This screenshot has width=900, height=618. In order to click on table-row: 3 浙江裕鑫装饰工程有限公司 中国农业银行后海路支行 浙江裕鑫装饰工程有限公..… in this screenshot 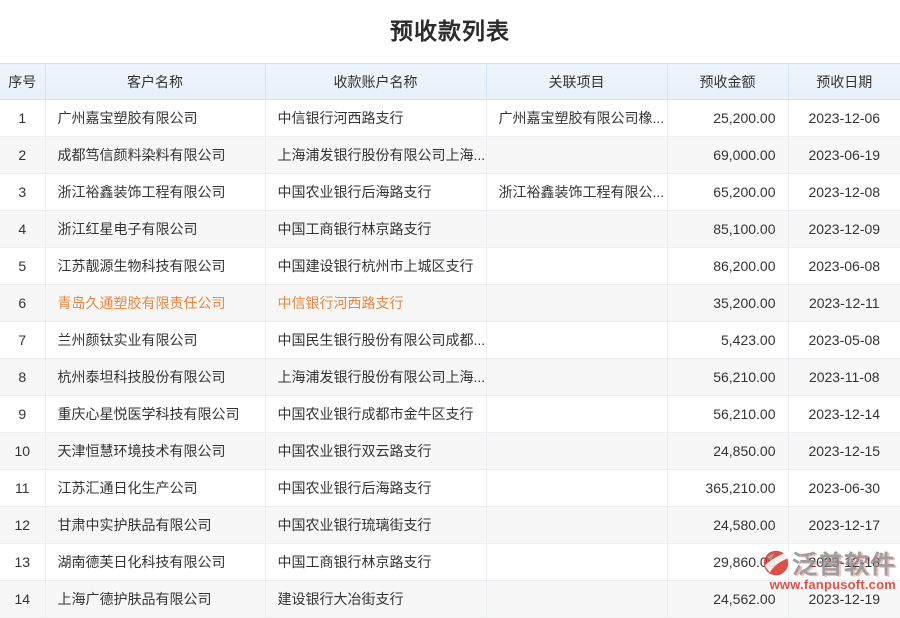, I will do `click(450, 192)`.